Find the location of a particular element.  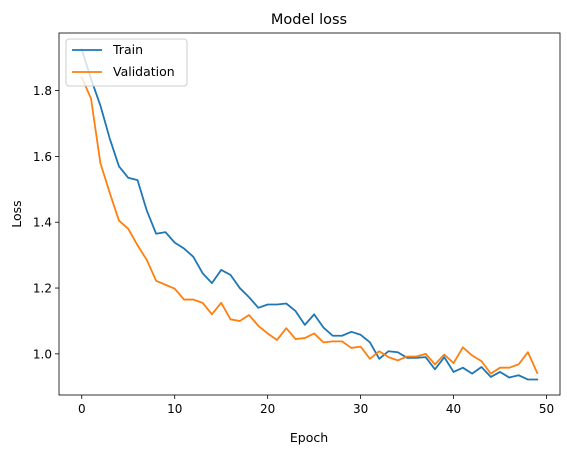

legend-label-validation: Validation is located at coordinates (144, 71).